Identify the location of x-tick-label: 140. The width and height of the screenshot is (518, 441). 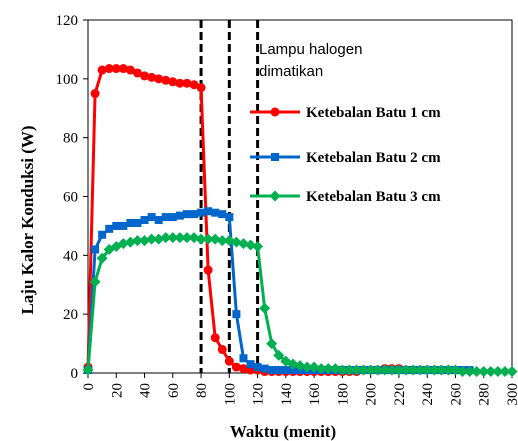
(287, 394).